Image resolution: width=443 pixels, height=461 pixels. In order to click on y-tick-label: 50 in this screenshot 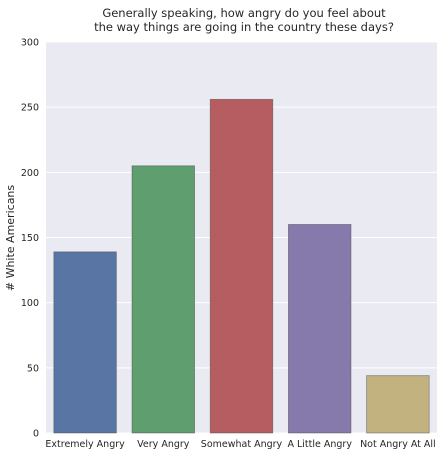, I will do `click(33, 368)`.